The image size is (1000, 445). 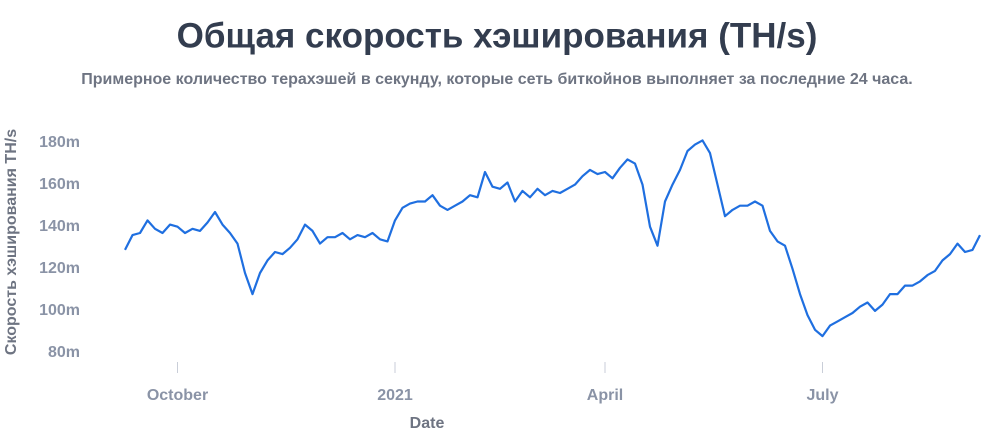 What do you see at coordinates (395, 395) in the screenshot?
I see `x-tick-label: 2021` at bounding box center [395, 395].